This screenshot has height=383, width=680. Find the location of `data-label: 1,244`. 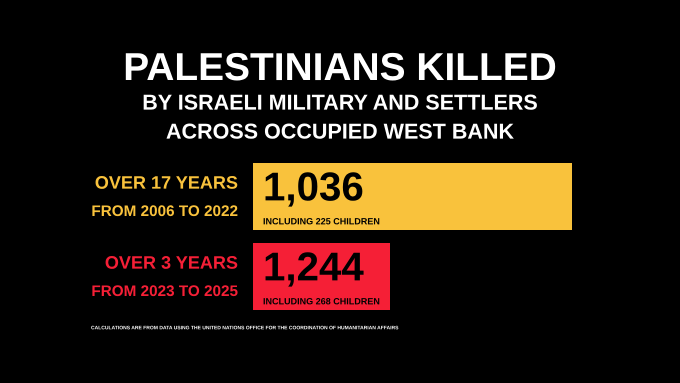

data-label: 1,244 is located at coordinates (315, 269).